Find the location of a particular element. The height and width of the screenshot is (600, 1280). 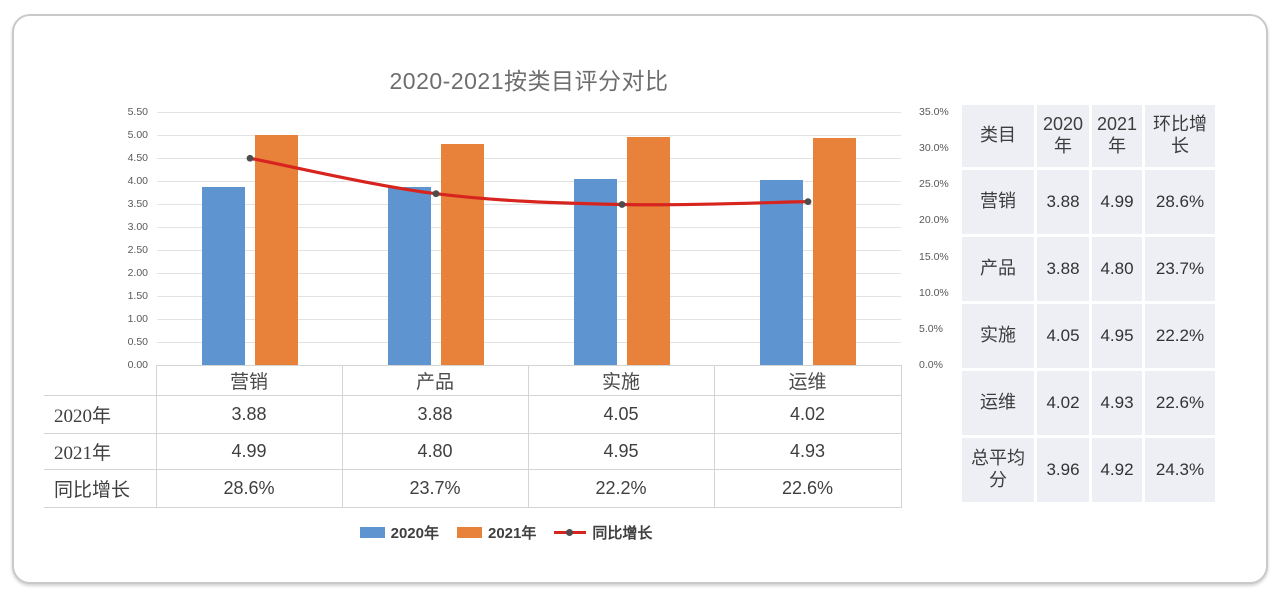

right-axis-tick-label: 10.0% is located at coordinates (934, 292).